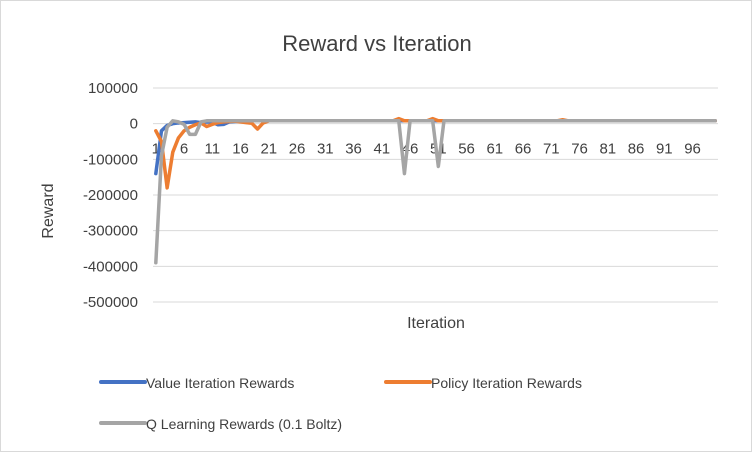 The image size is (752, 452). What do you see at coordinates (523, 149) in the screenshot?
I see `x-tick-label: 66` at bounding box center [523, 149].